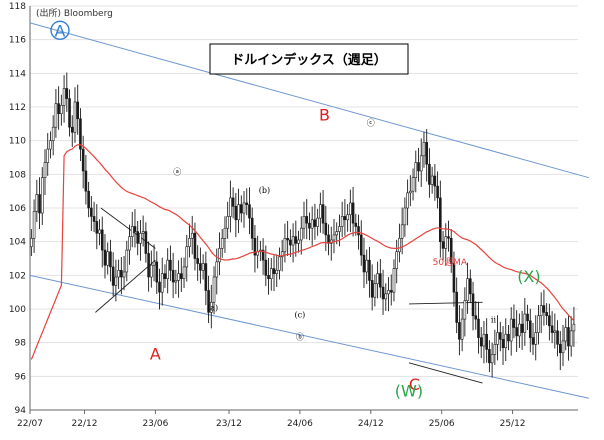 The image size is (604, 440). I want to click on wave-circle-a, so click(60, 30).